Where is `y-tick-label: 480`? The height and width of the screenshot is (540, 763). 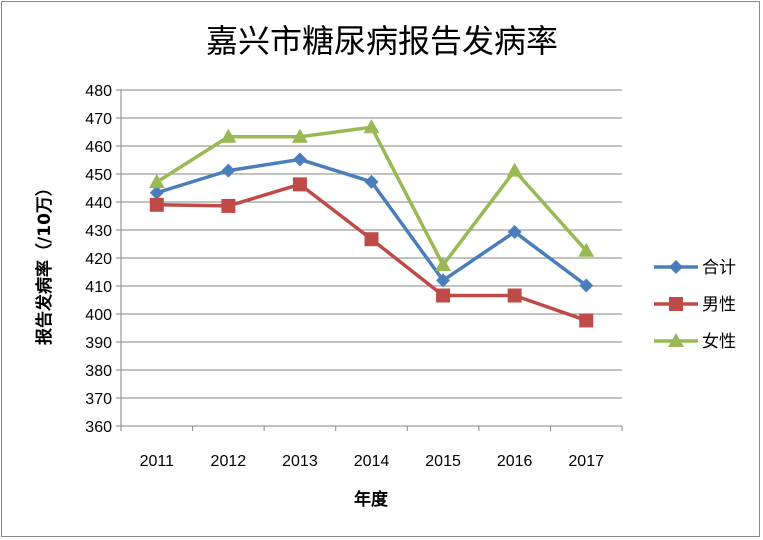
y-tick-label: 480 is located at coordinates (98, 91).